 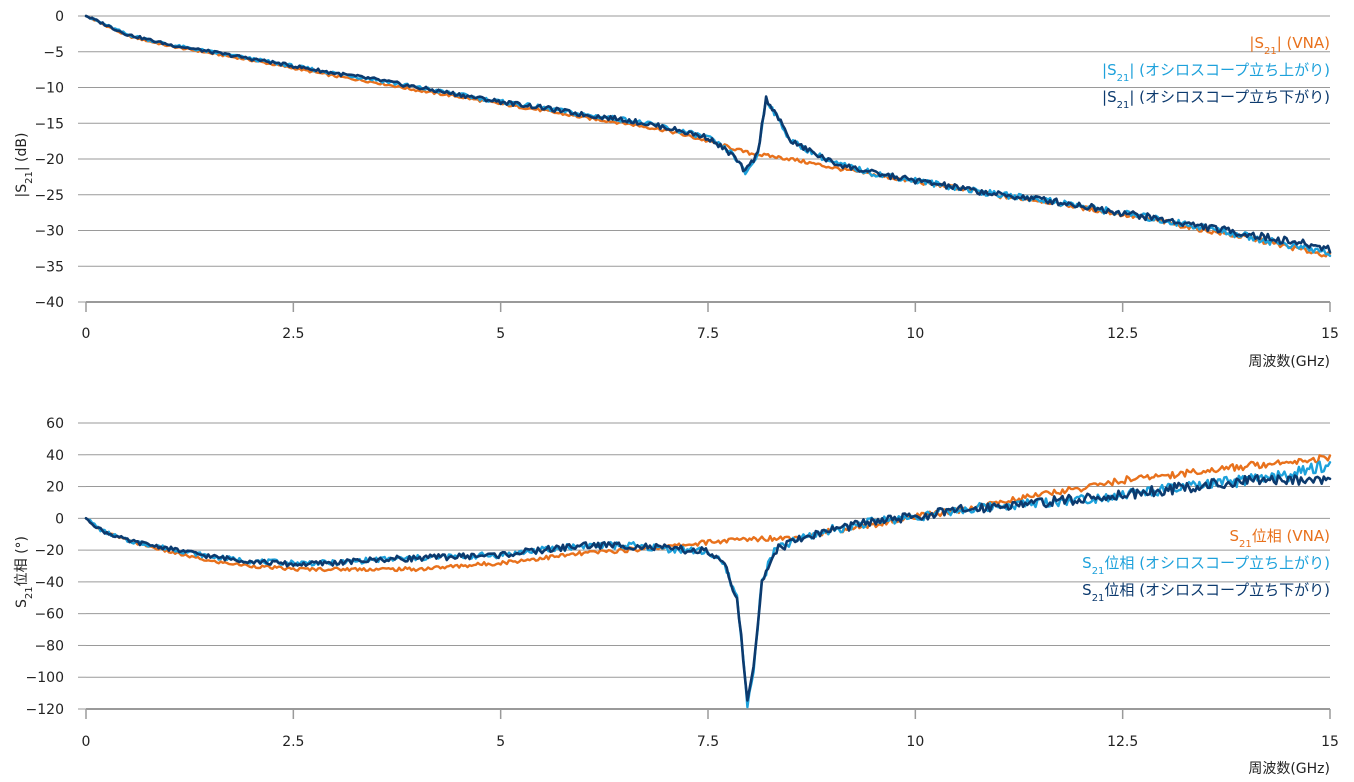 What do you see at coordinates (45, 710) in the screenshot?
I see `y-tick-label: −120` at bounding box center [45, 710].